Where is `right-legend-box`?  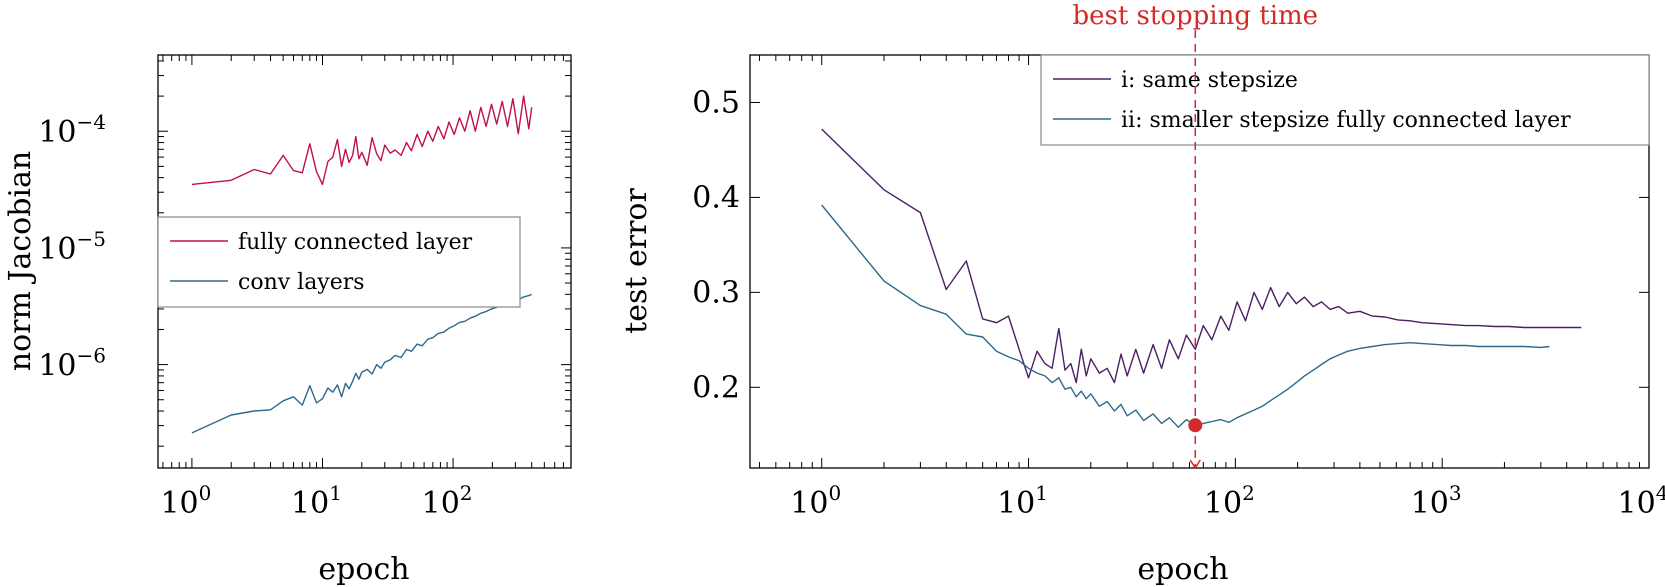 right-legend-box is located at coordinates (1345, 100).